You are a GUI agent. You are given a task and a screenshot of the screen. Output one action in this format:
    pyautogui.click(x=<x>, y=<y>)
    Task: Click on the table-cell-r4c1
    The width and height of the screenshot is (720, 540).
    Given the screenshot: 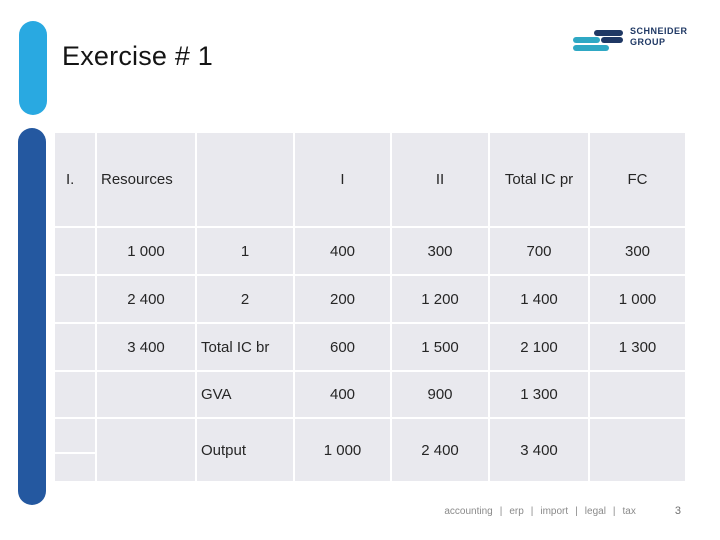 What is the action you would take?
    pyautogui.click(x=146, y=394)
    